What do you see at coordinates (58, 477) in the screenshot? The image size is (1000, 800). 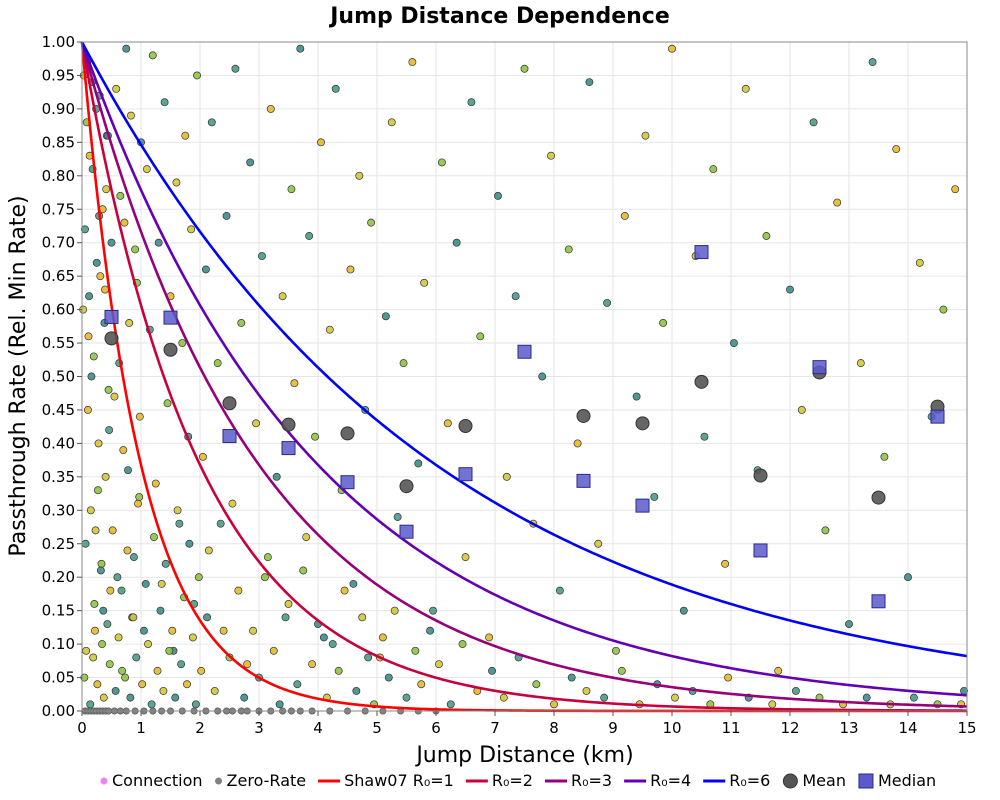 I see `y-tick-label: 0.35` at bounding box center [58, 477].